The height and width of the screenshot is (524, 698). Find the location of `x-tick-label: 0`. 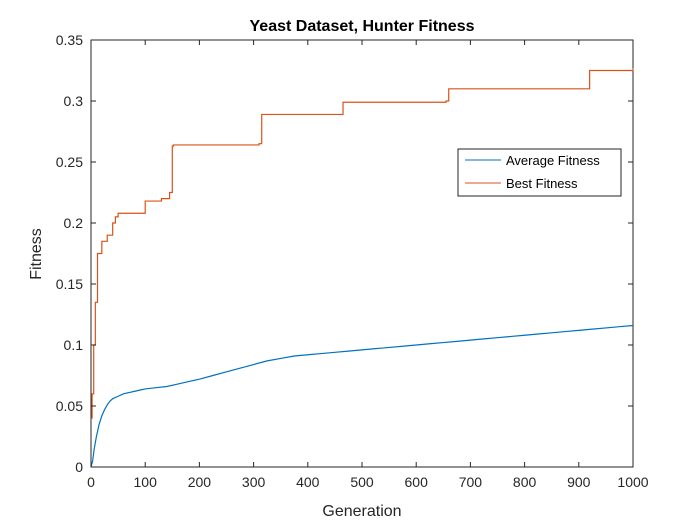

x-tick-label: 0 is located at coordinates (91, 482).